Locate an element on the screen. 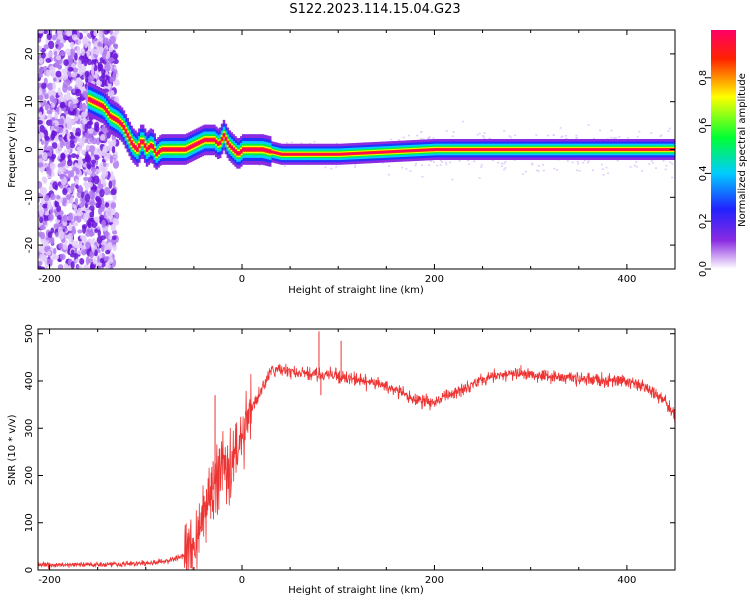 The width and height of the screenshot is (750, 600). y-tick-label: -10 is located at coordinates (29, 197).